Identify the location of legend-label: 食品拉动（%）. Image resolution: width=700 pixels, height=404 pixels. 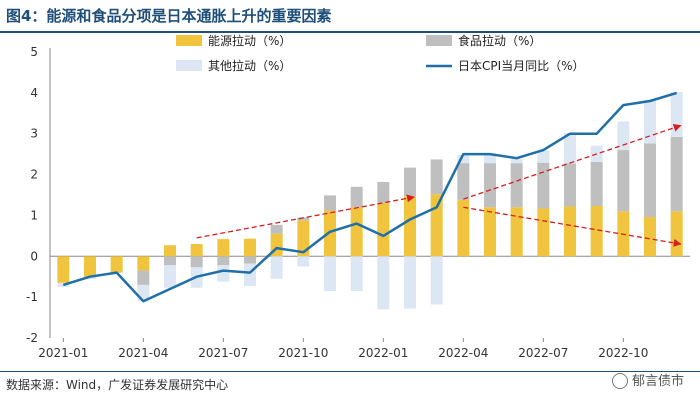
(499, 40).